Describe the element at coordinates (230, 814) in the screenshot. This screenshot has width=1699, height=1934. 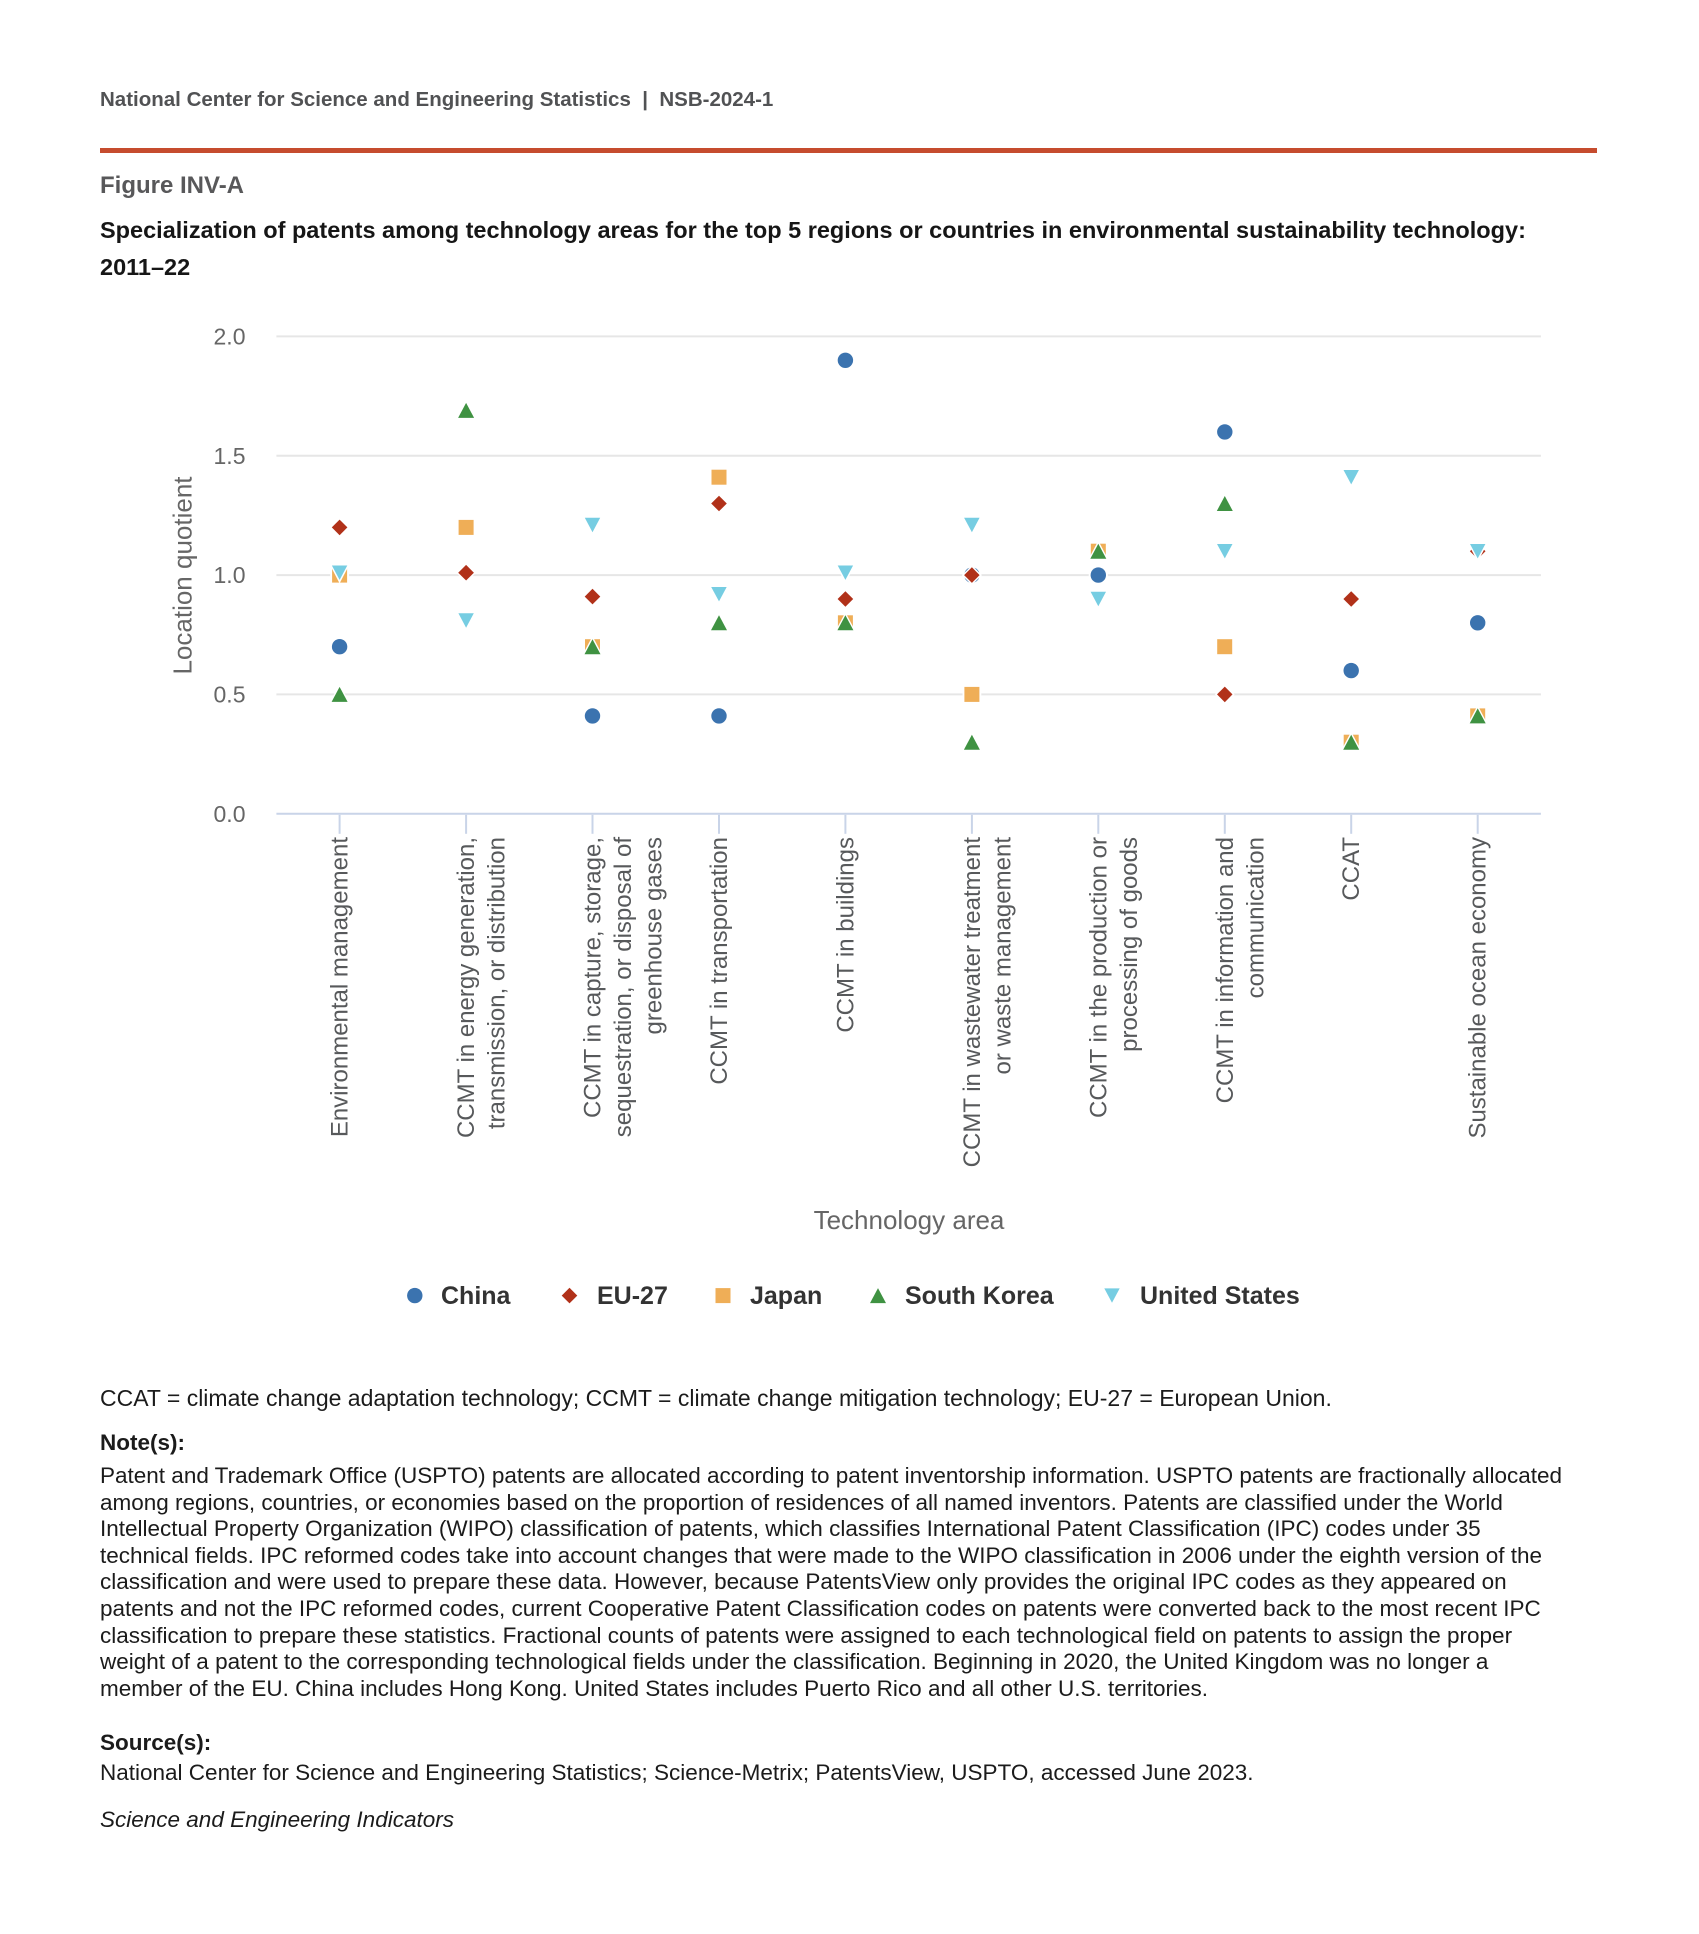
I see `svg-text: 0.0` at that location.